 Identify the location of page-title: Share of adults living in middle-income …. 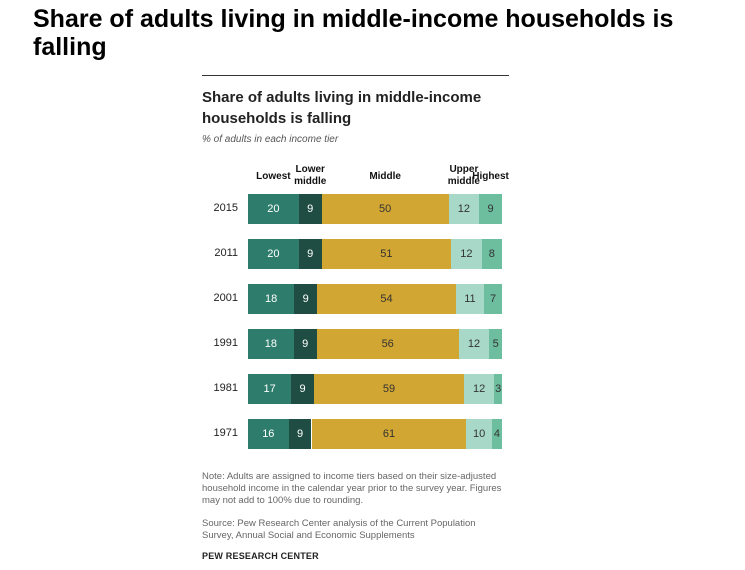
(353, 33).